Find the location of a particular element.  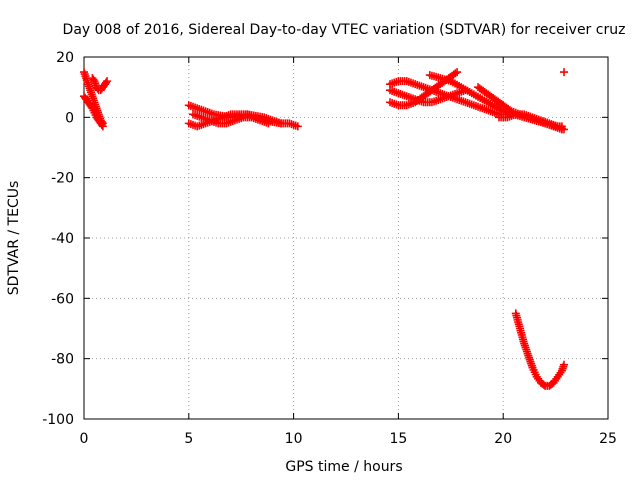

x-tick-labels: 0 5 10 15 20 25 is located at coordinates (348, 439).